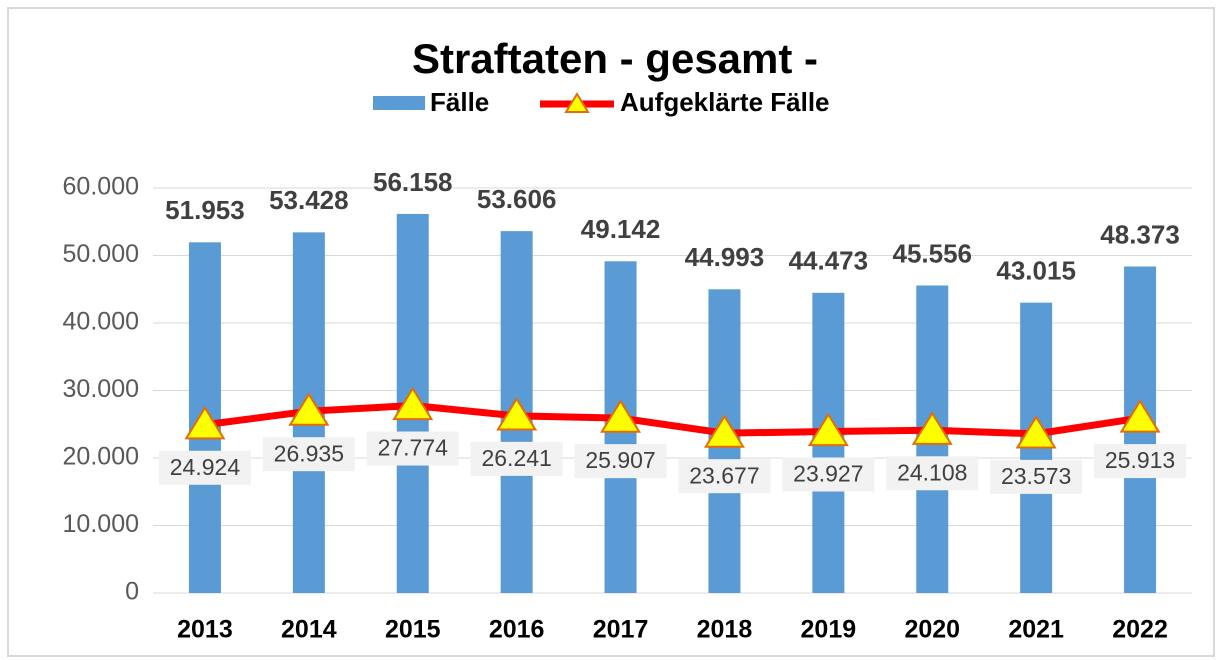  I want to click on legend-label: Aufgeklärte Fälle, so click(725, 102).